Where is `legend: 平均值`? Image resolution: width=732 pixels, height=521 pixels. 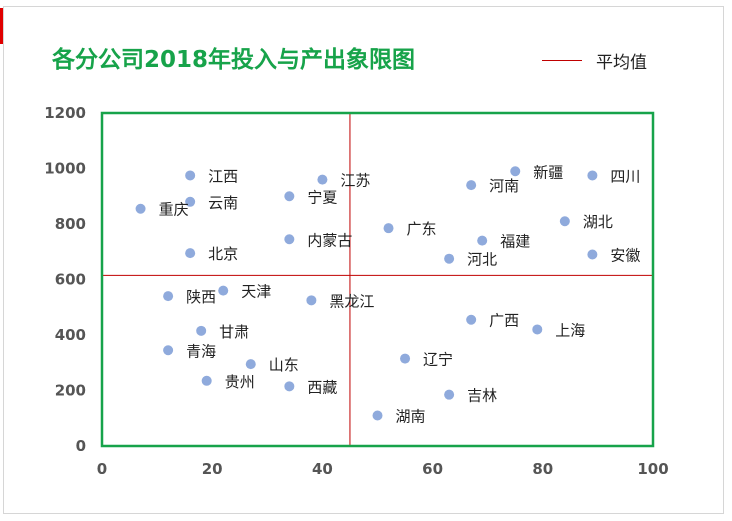
legend: 平均值 is located at coordinates (594, 60).